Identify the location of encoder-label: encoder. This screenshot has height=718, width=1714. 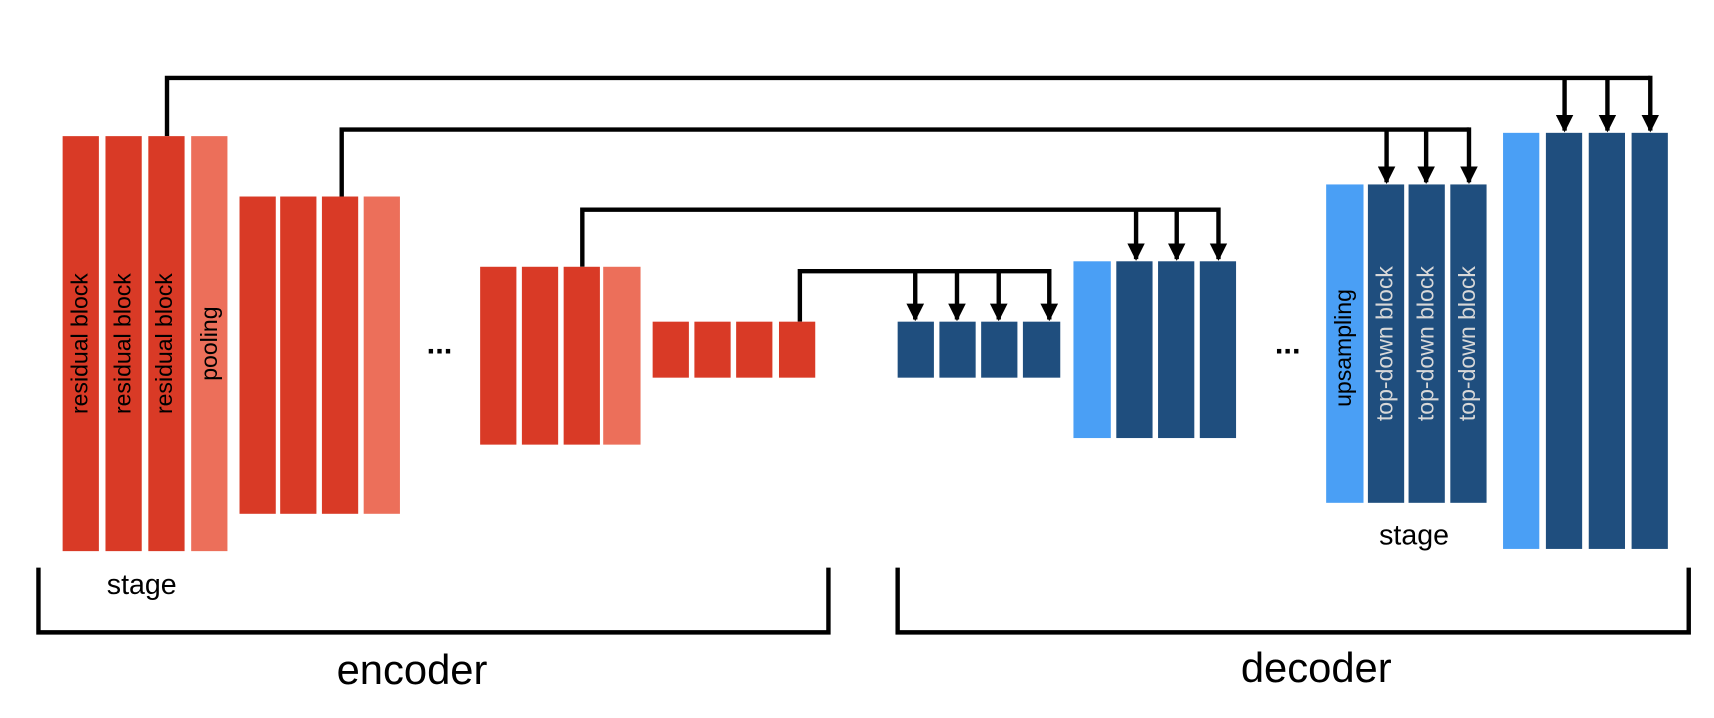
(412, 669).